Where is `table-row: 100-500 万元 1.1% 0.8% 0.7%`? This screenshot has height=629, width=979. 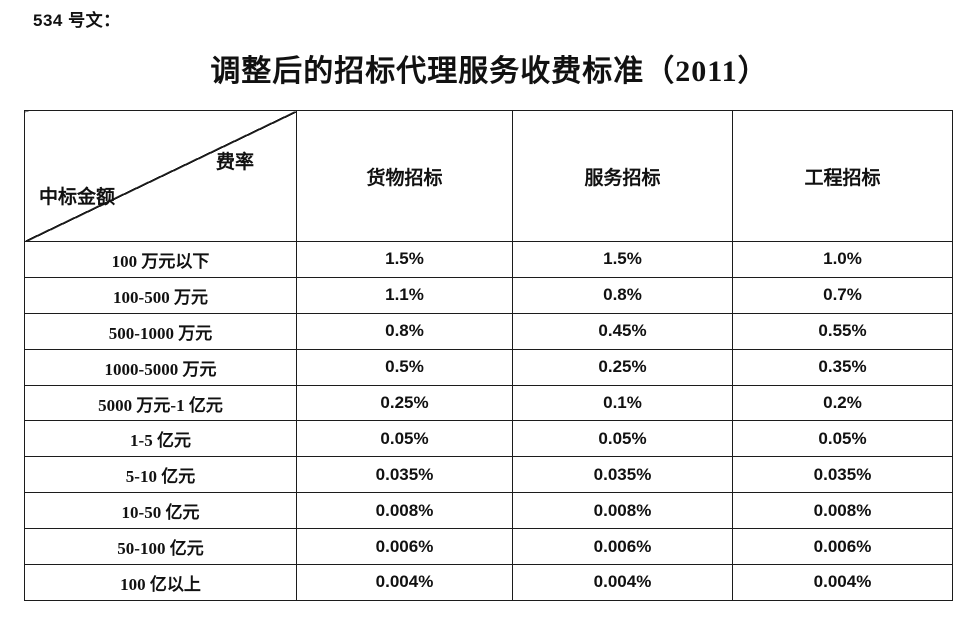 table-row: 100-500 万元 1.1% 0.8% 0.7% is located at coordinates (488, 295).